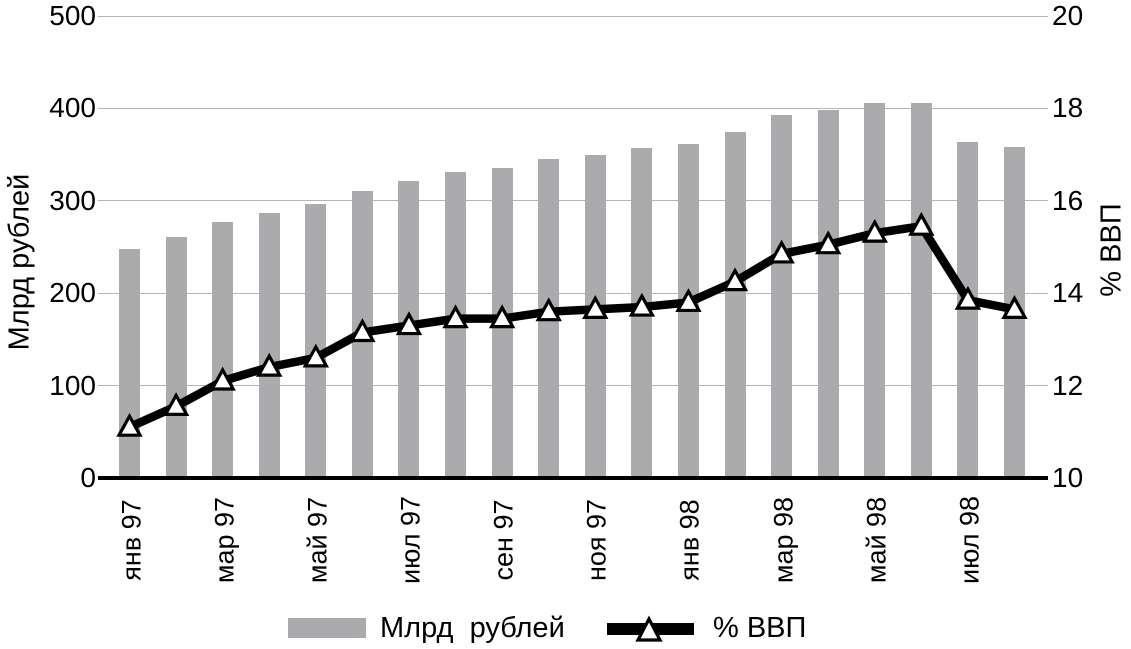 Image resolution: width=1131 pixels, height=649 pixels. Describe the element at coordinates (689, 540) in the screenshot. I see `x-tick-label: янв 98` at that location.